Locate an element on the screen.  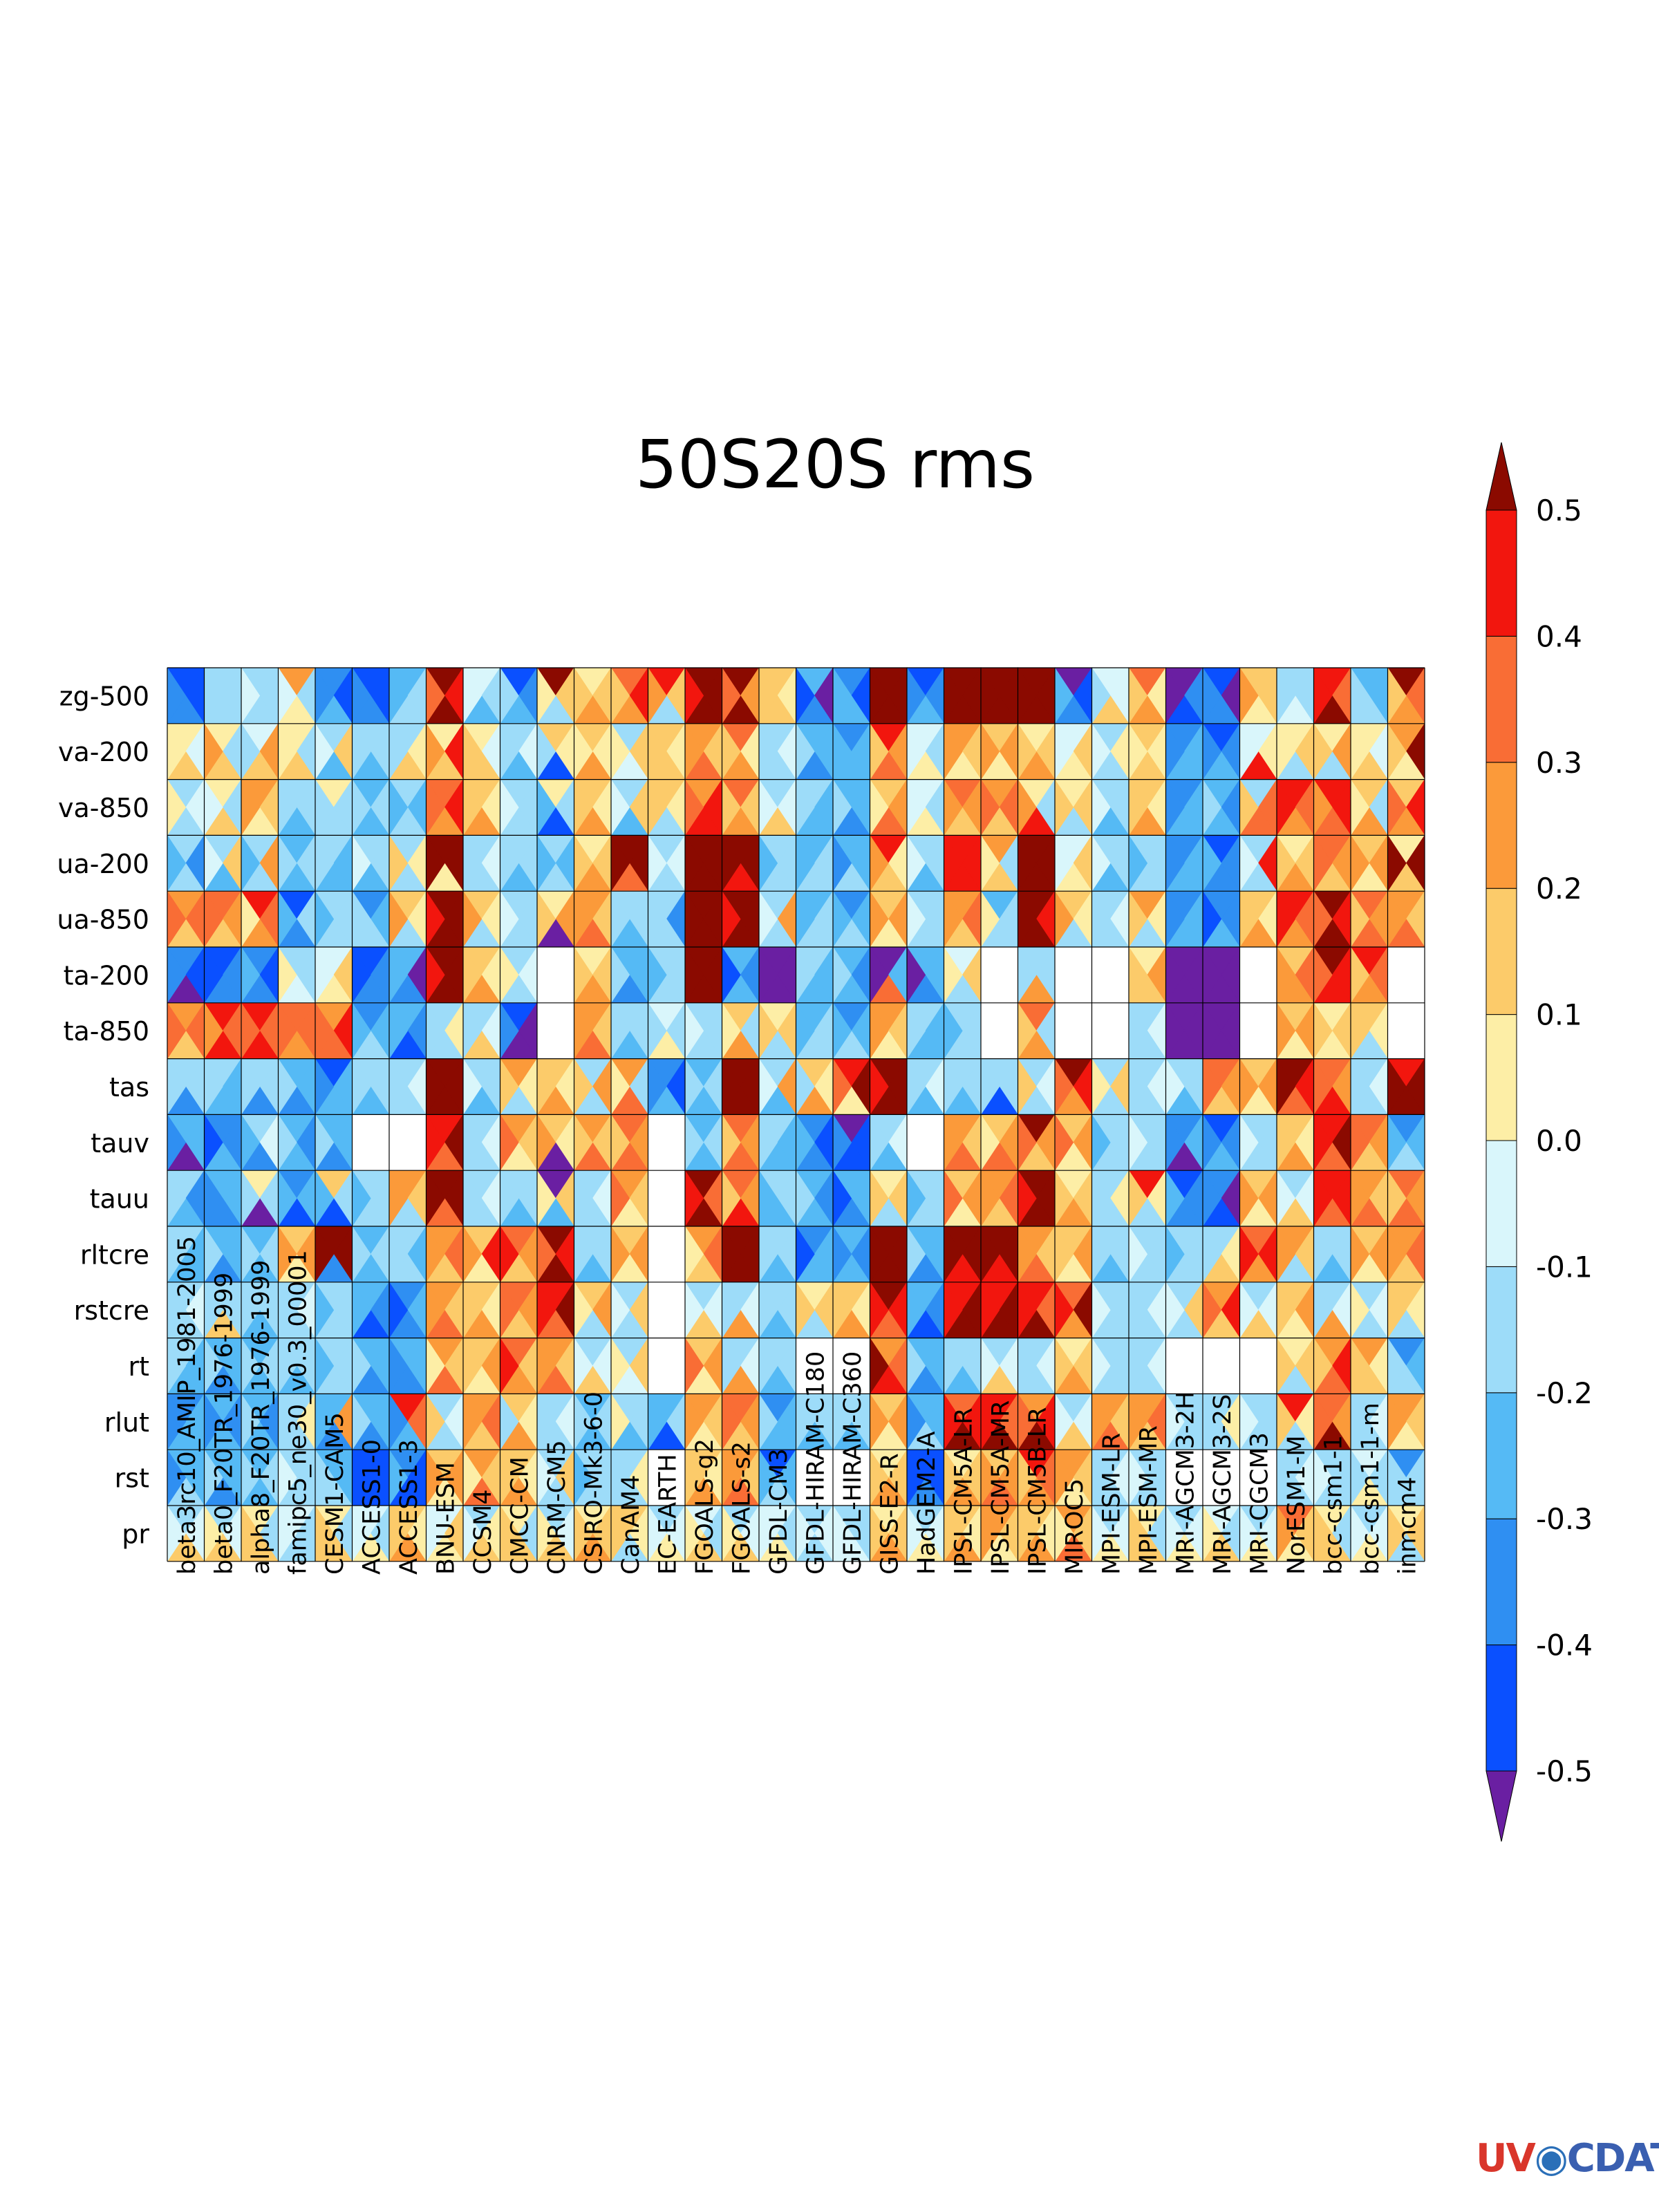
column-label-bcc-csm1-1: bcc-csm1-1 is located at coordinates (1333, 1505).